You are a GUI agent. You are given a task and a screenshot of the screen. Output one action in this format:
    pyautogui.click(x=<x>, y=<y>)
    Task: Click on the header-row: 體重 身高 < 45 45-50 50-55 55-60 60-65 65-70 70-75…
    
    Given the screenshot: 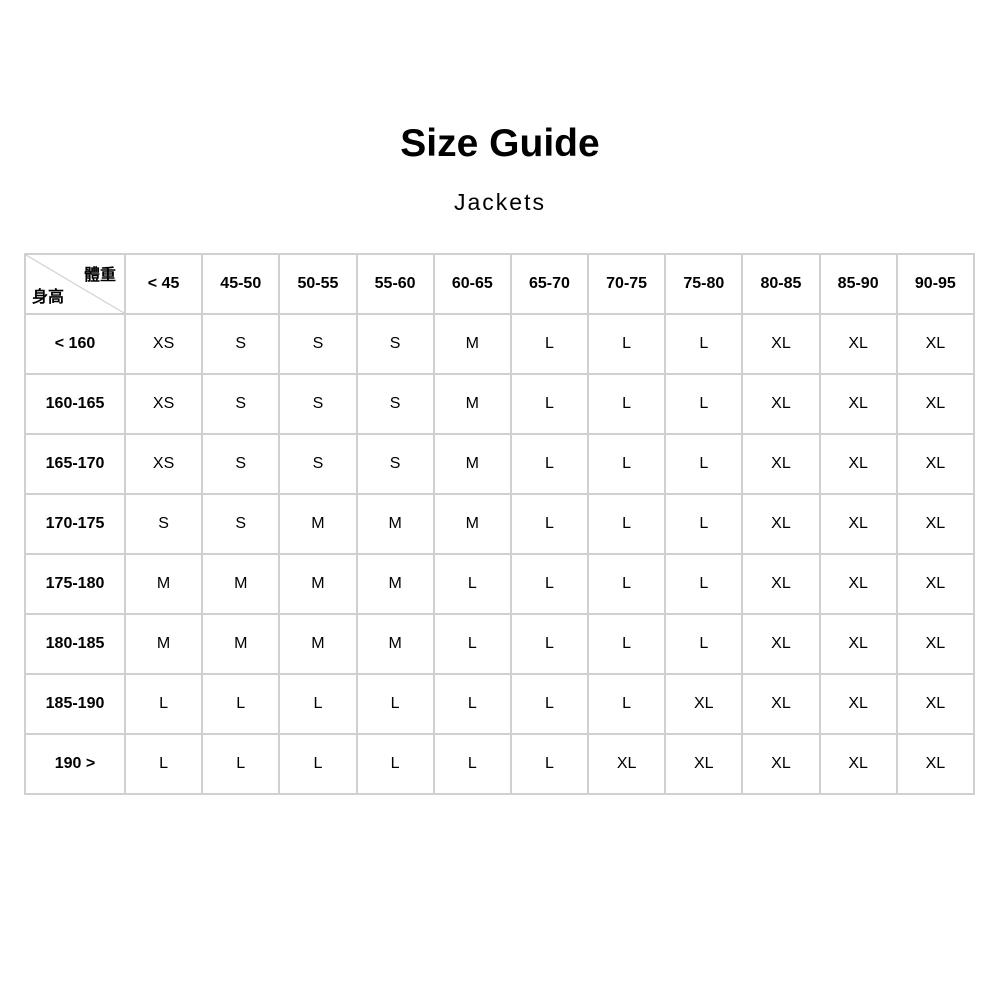 What is the action you would take?
    pyautogui.click(x=500, y=284)
    